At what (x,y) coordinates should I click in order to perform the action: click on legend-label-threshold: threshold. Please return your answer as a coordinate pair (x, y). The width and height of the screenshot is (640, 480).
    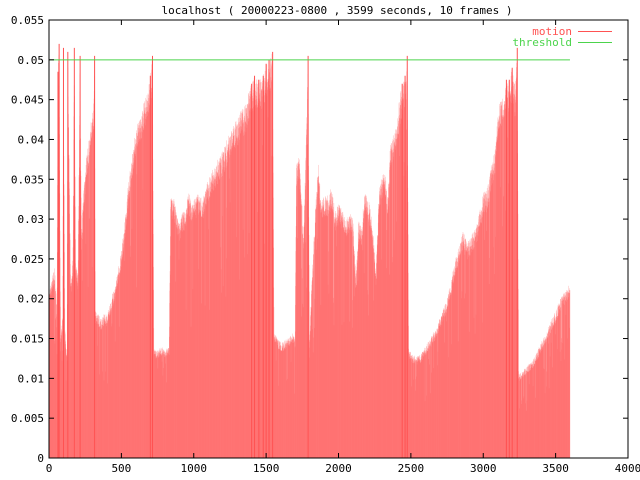
    Looking at the image, I should click on (542, 42).